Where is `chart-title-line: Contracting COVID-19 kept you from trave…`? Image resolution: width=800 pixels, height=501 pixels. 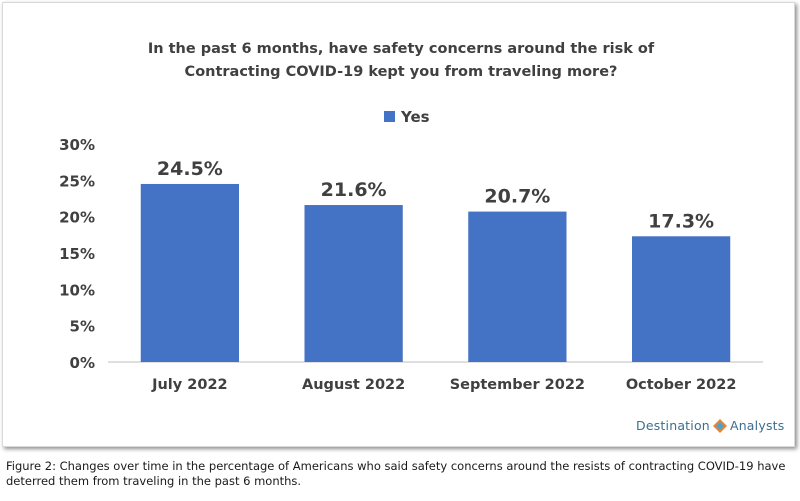
chart-title-line: Contracting COVID-19 kept you from trave… is located at coordinates (401, 72).